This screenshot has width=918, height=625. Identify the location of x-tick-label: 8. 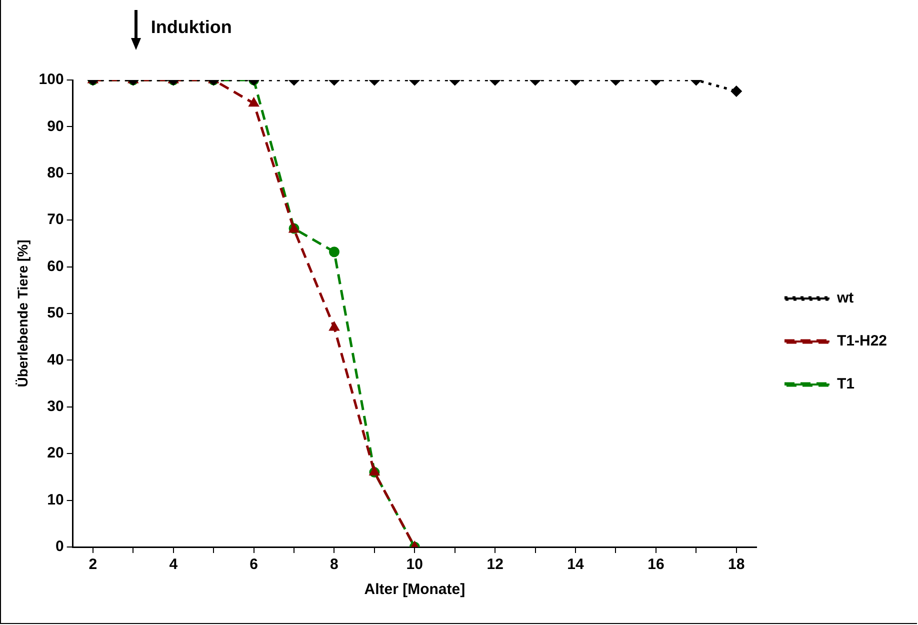
(334, 565).